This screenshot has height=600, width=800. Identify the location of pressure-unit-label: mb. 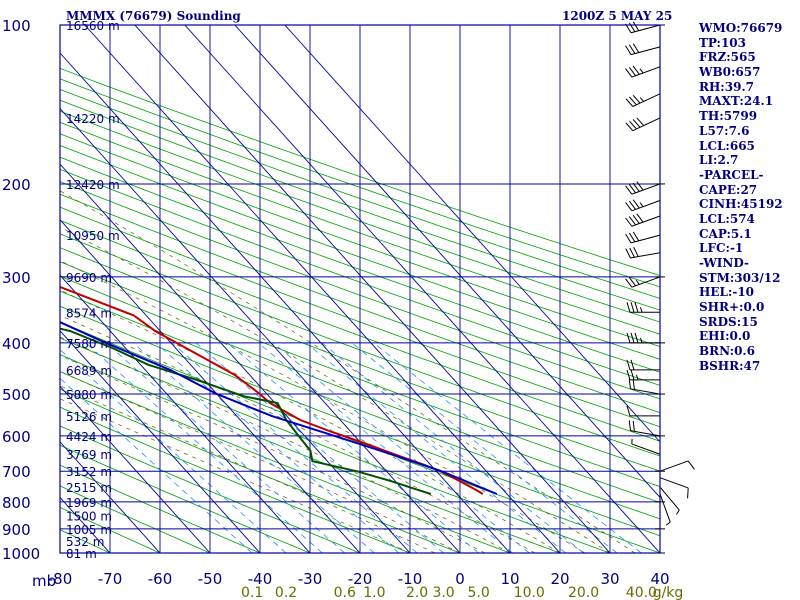
(44, 581).